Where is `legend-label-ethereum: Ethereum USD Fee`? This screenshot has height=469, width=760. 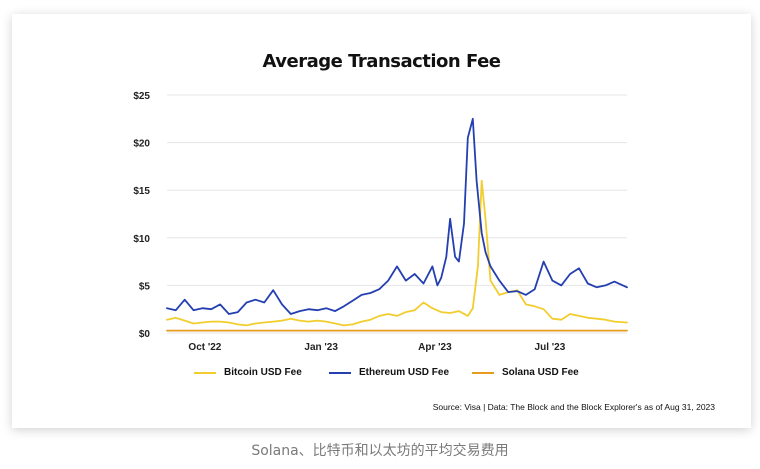
legend-label-ethereum: Ethereum USD Fee is located at coordinates (404, 372).